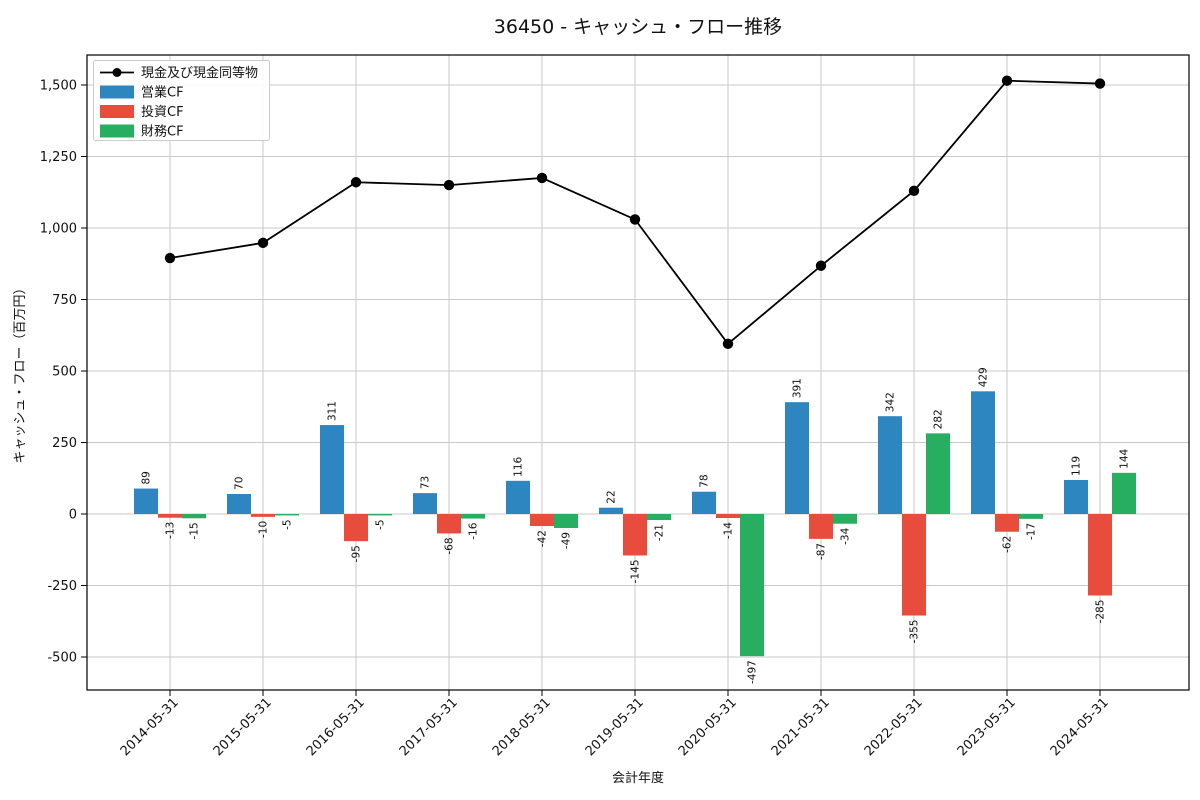 The height and width of the screenshot is (800, 1200). I want to click on x-tick-label: 2015-05-31, so click(243, 727).